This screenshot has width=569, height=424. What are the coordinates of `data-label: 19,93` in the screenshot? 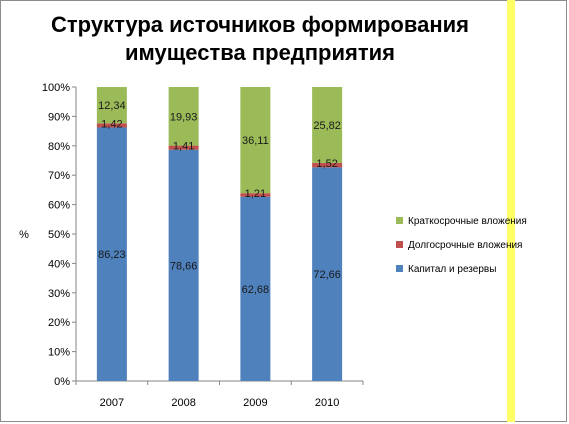 It's located at (184, 117).